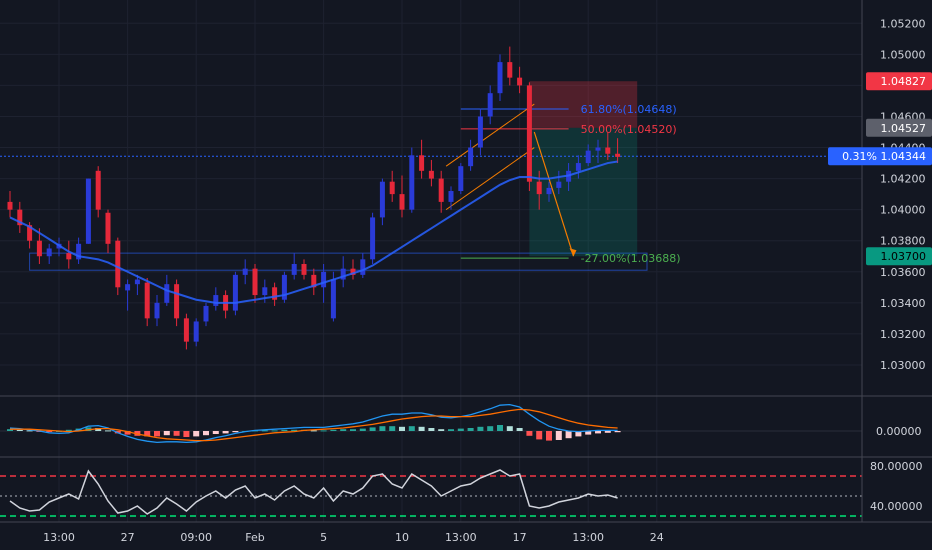  I want to click on price-tick-label: 1.03200, so click(903, 334).